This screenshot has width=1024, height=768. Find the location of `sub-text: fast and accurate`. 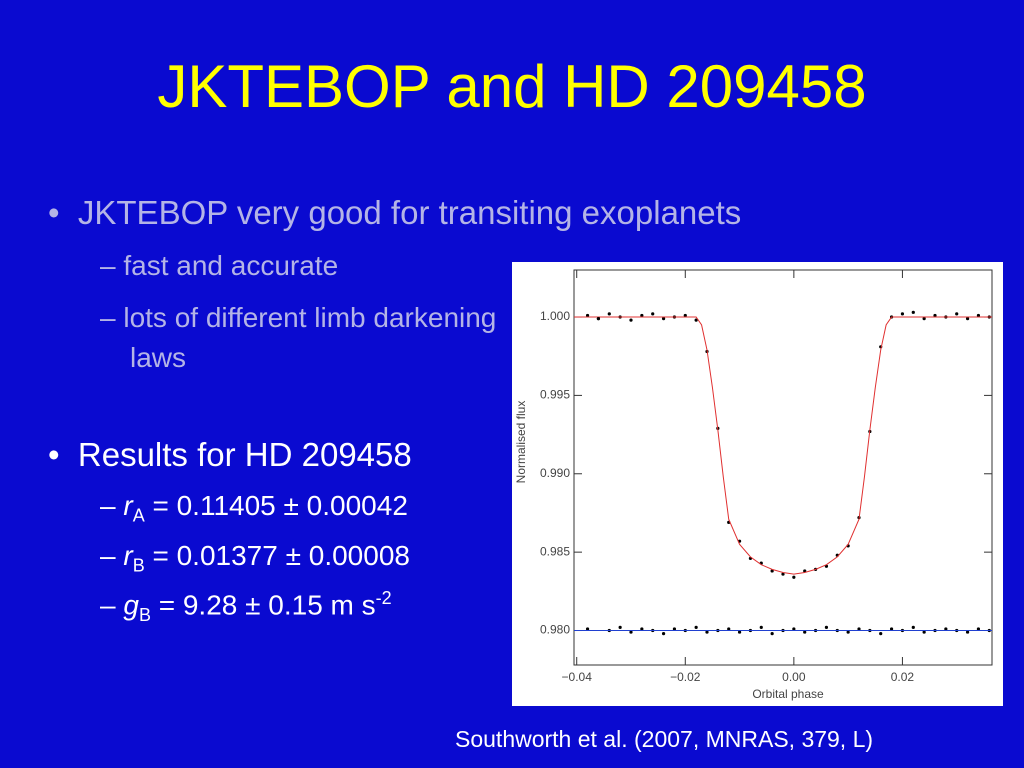

sub-text: fast and accurate is located at coordinates (231, 265).